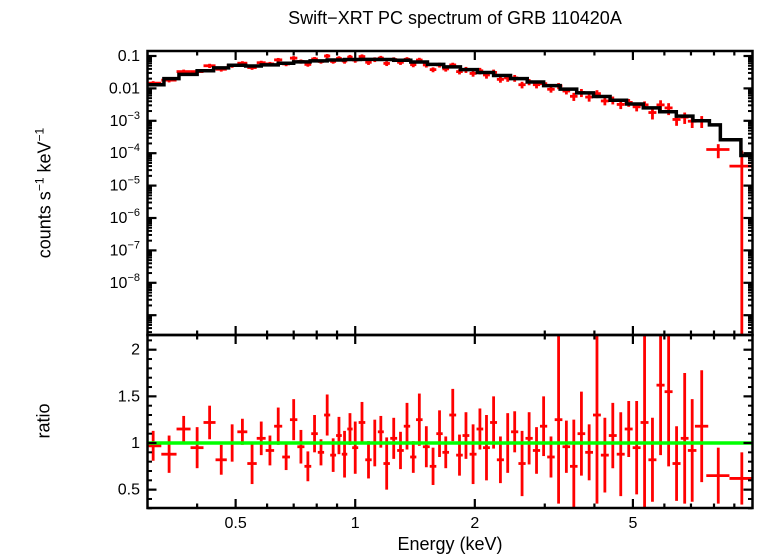 Image resolution: width=758 pixels, height=556 pixels. What do you see at coordinates (125, 185) in the screenshot?
I see `svg-text: 10⁻⁵` at bounding box center [125, 185].